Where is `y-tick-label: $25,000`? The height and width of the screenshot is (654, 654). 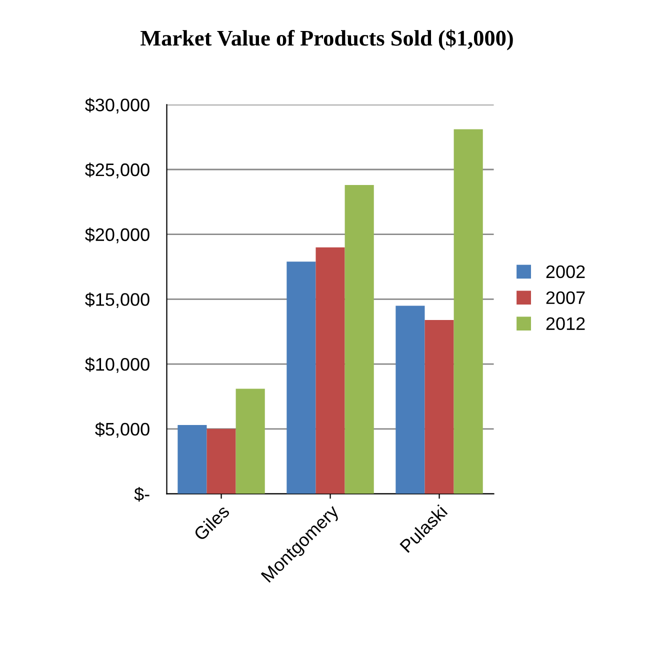
y-tick-label: $25,000 is located at coordinates (117, 170).